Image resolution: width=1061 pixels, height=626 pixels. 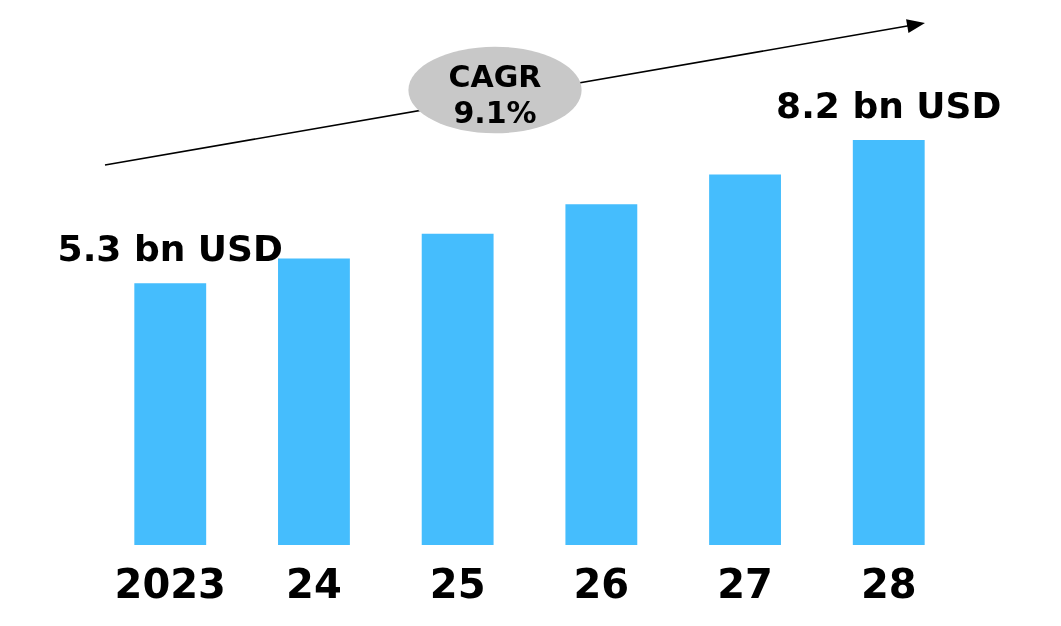 What do you see at coordinates (170, 249) in the screenshot?
I see `data-label: 5.3 bn USD` at bounding box center [170, 249].